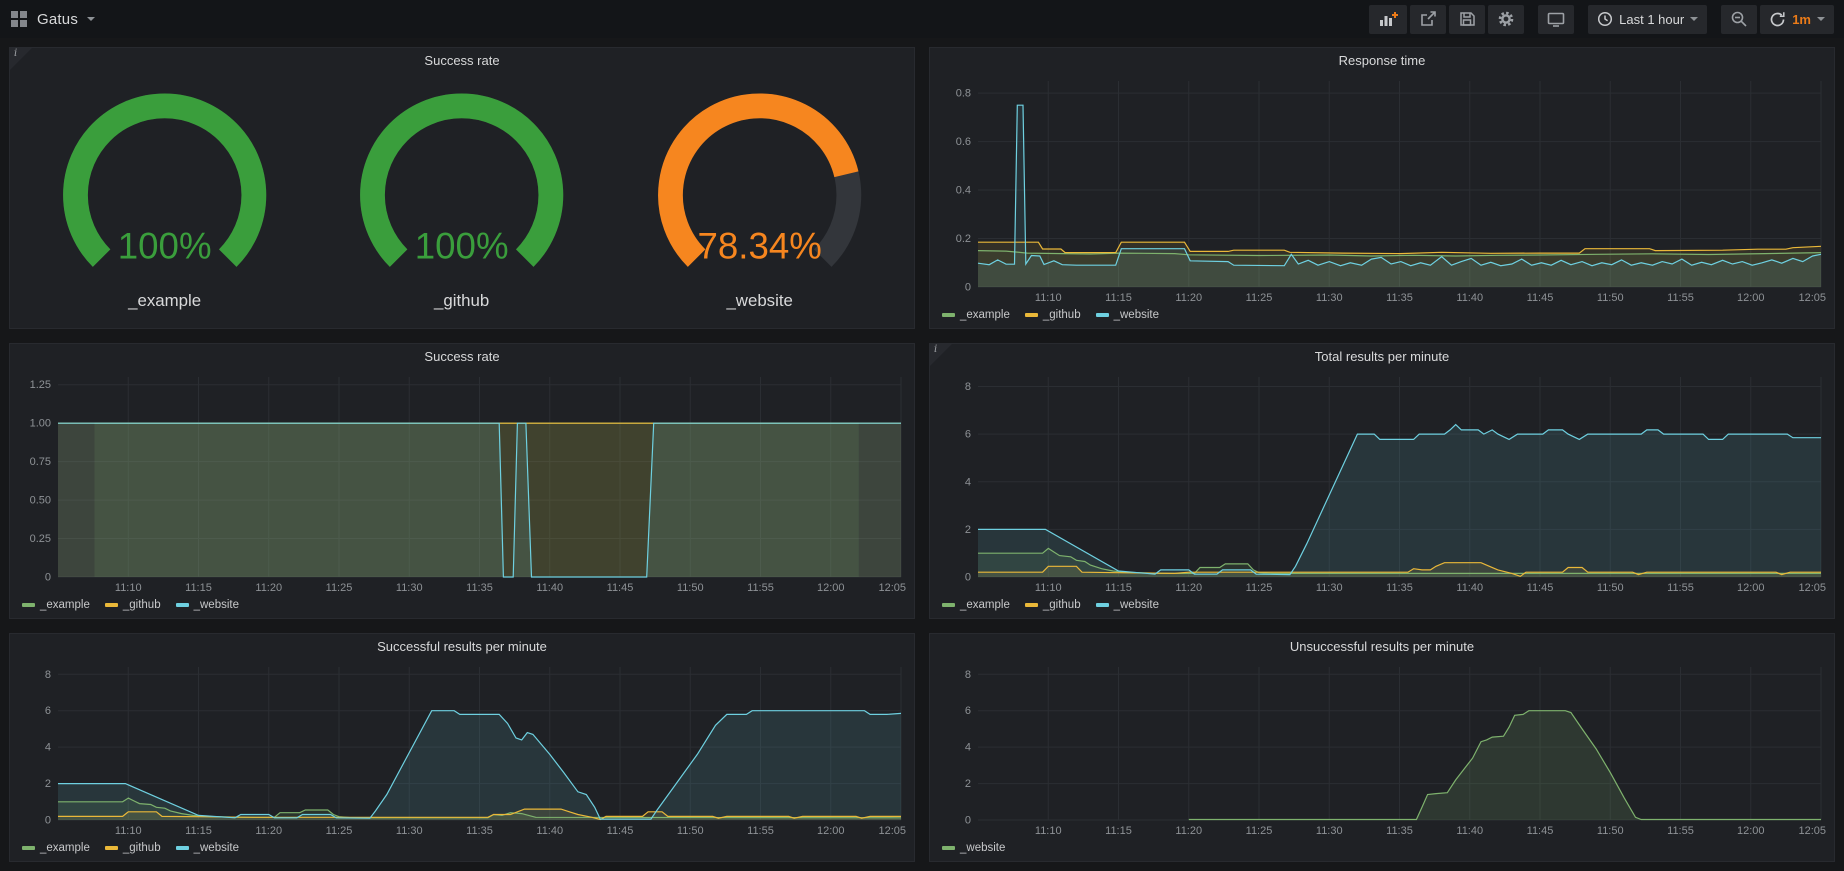  I want to click on tv-mode-icon, so click(1556, 19).